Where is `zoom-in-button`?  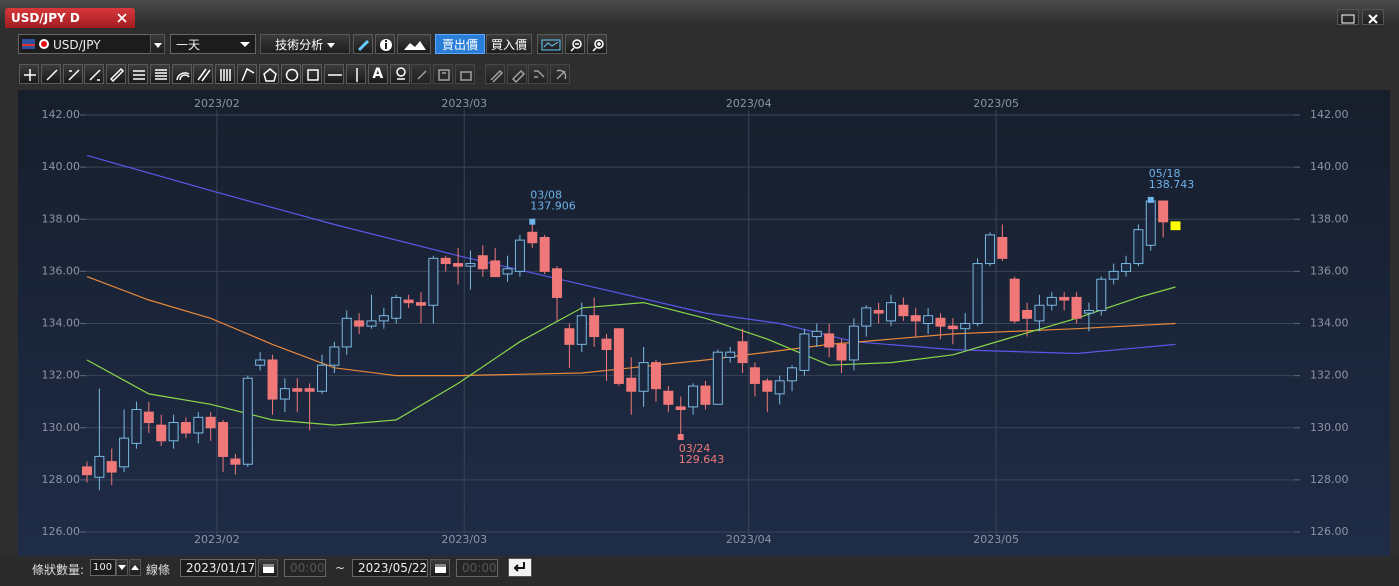 zoom-in-button is located at coordinates (597, 44).